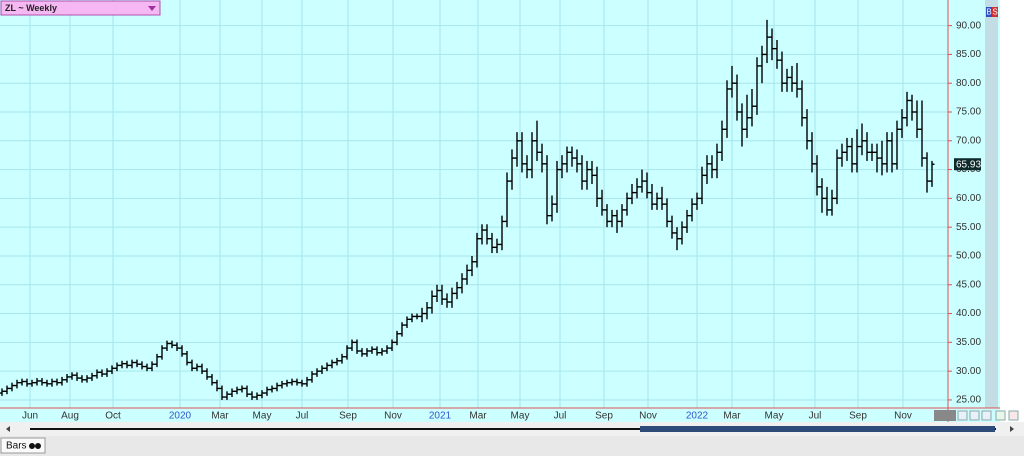  Describe the element at coordinates (968, 140) in the screenshot. I see `y-tick-label: 70.00` at that location.